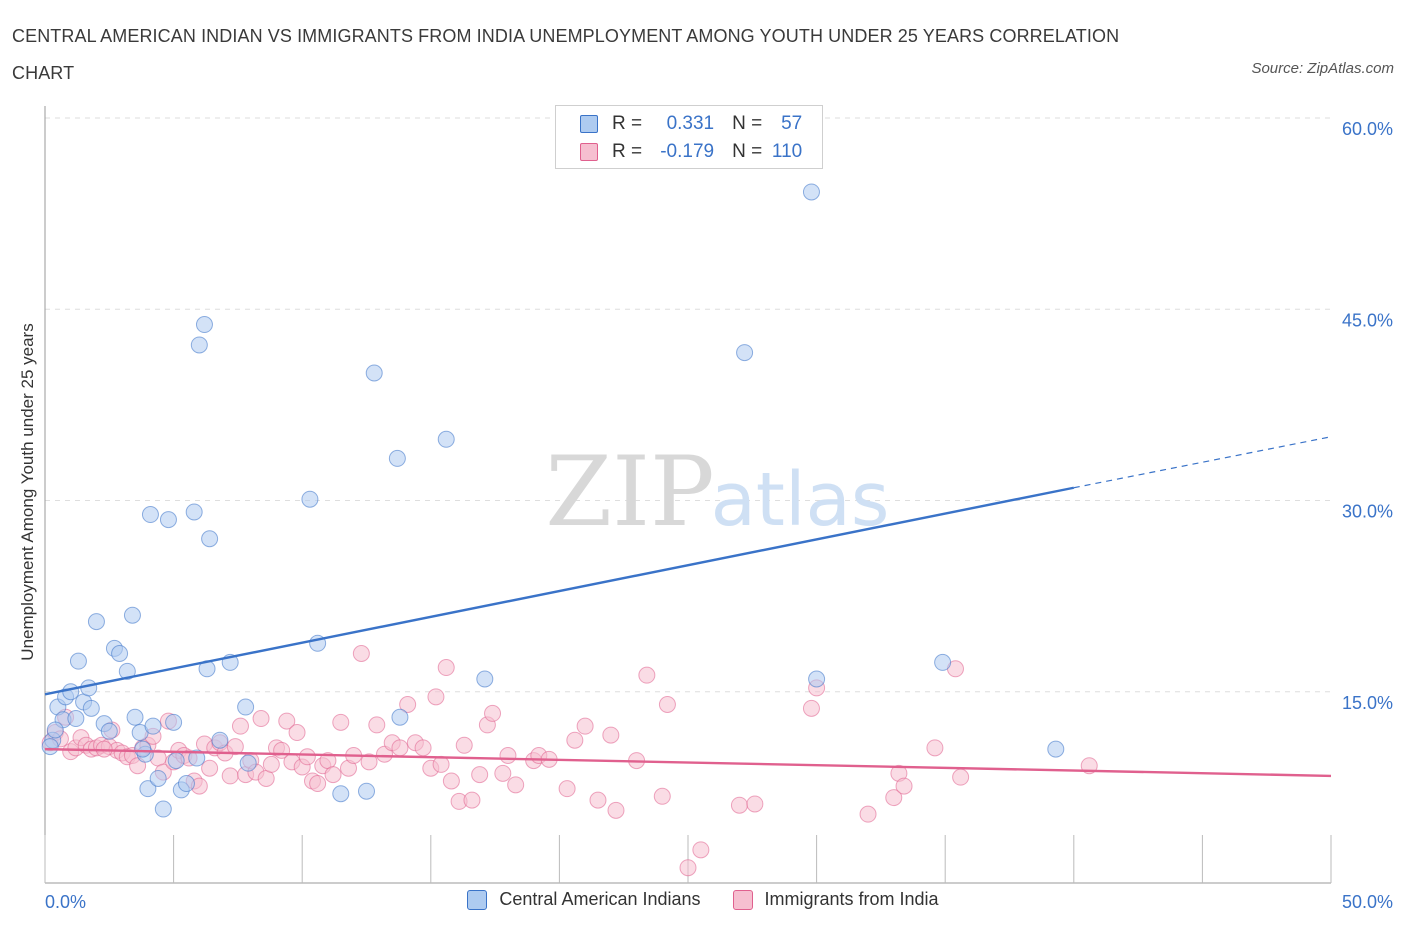  Describe the element at coordinates (627, 123) in the screenshot. I see `r-key: R =` at that location.